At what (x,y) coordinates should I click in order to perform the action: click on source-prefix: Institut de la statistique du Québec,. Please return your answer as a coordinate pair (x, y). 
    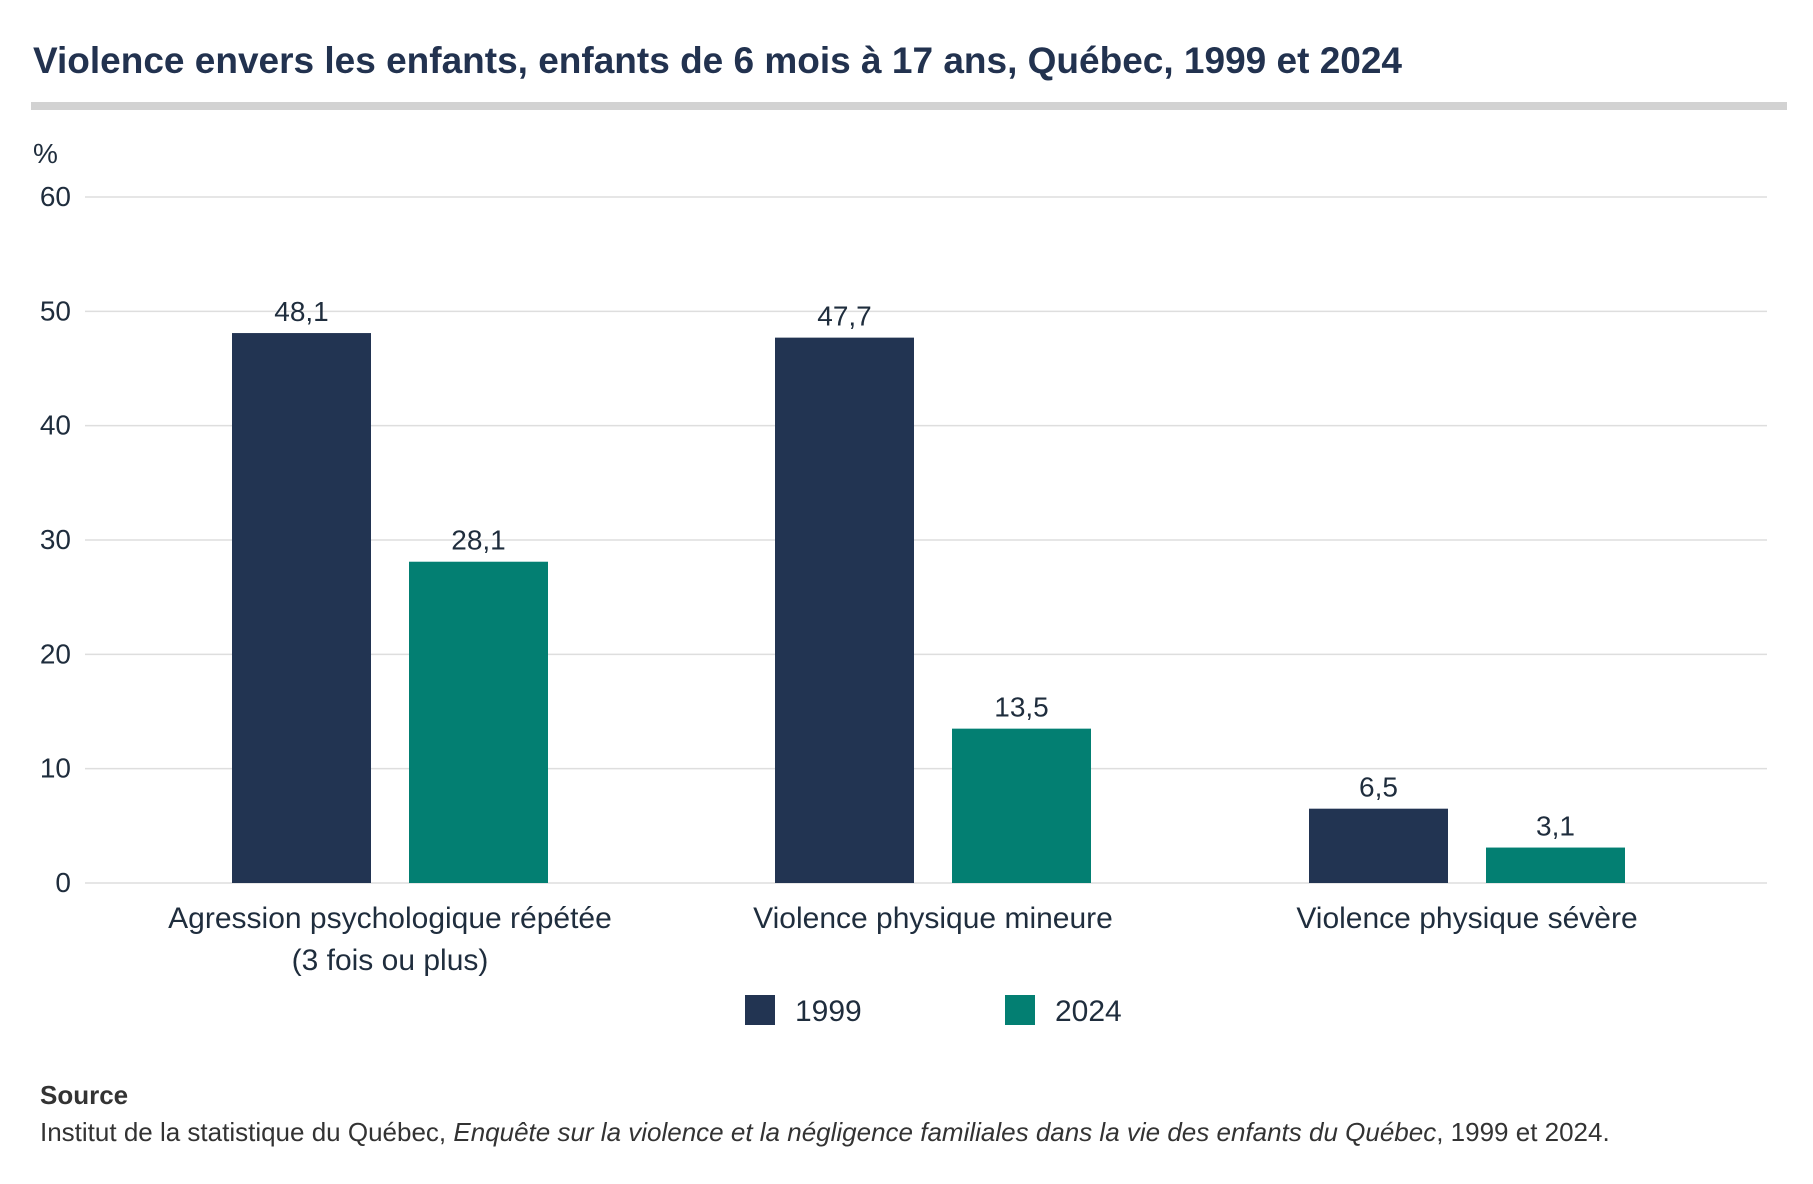
    Looking at the image, I should click on (247, 1132).